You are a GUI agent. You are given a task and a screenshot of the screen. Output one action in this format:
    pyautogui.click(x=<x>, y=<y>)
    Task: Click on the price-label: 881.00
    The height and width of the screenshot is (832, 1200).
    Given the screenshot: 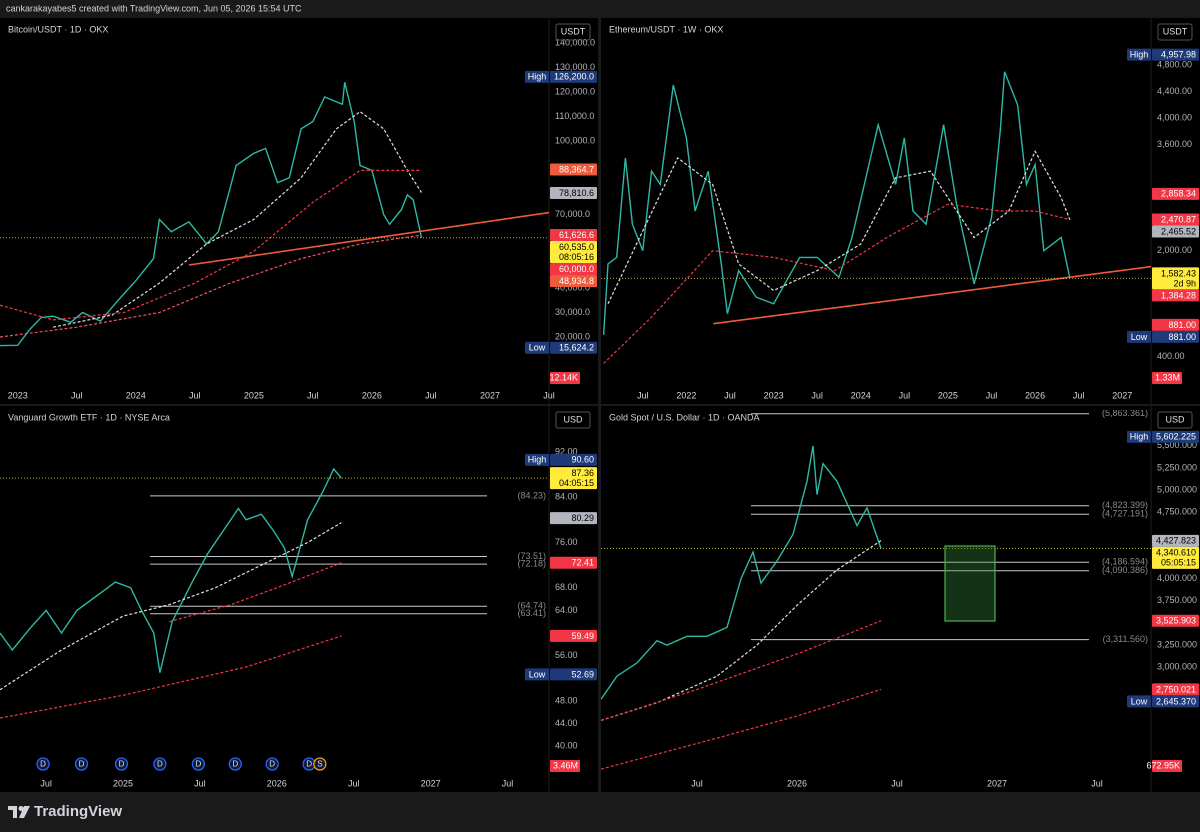 What is the action you would take?
    pyautogui.click(x=1182, y=325)
    